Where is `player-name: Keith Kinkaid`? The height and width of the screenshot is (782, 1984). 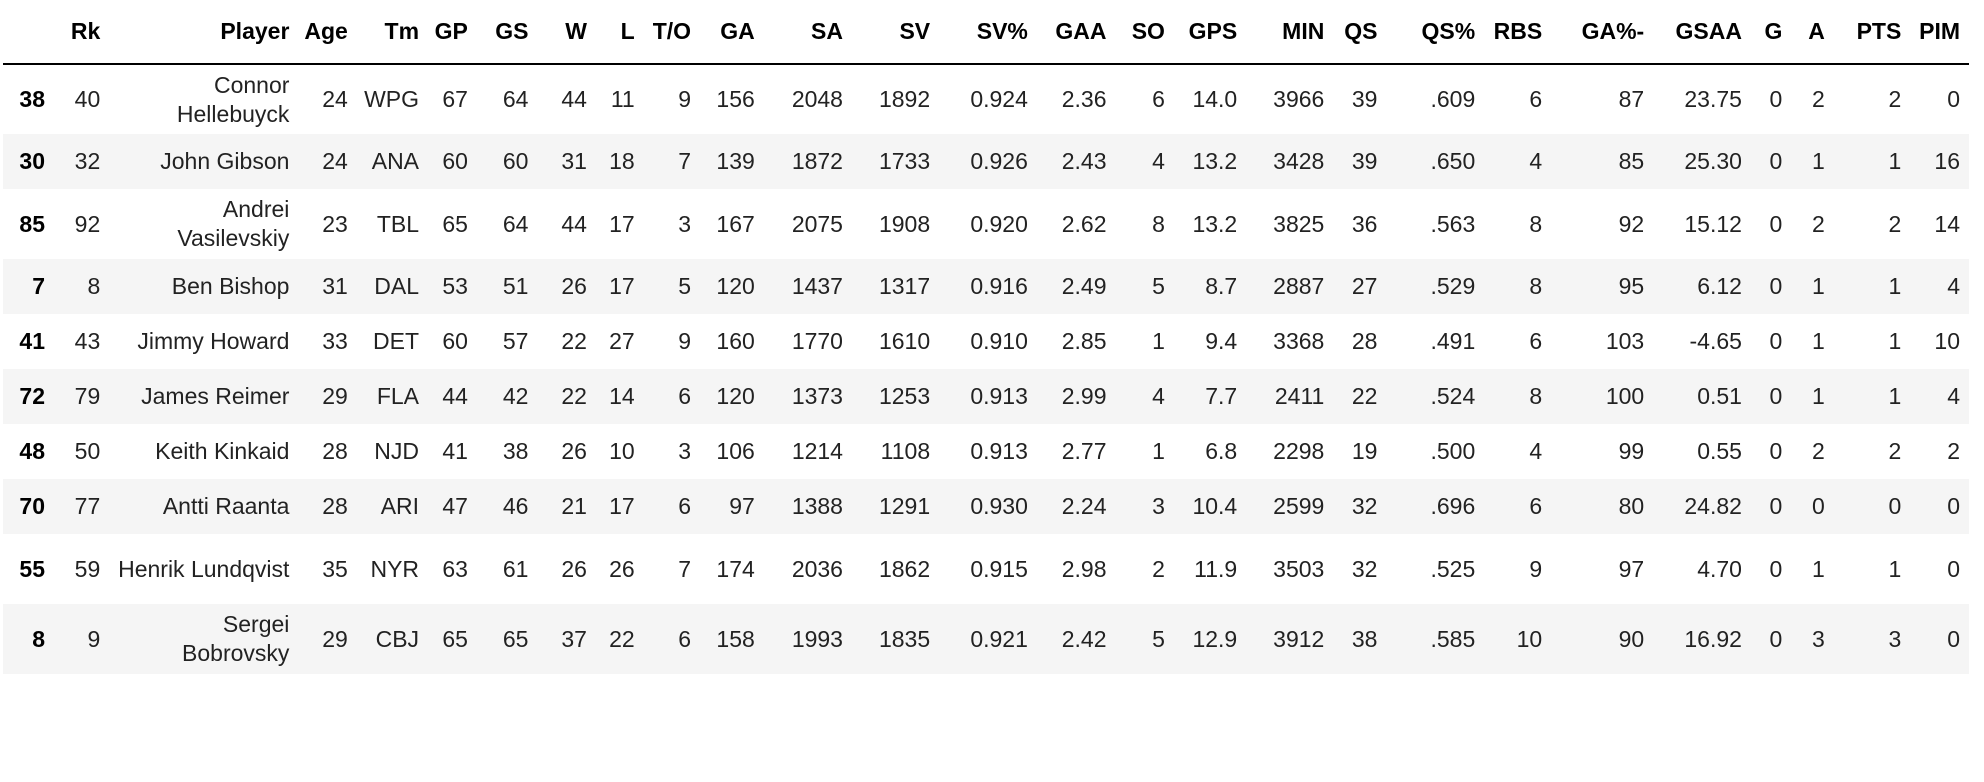 player-name: Keith Kinkaid is located at coordinates (222, 451).